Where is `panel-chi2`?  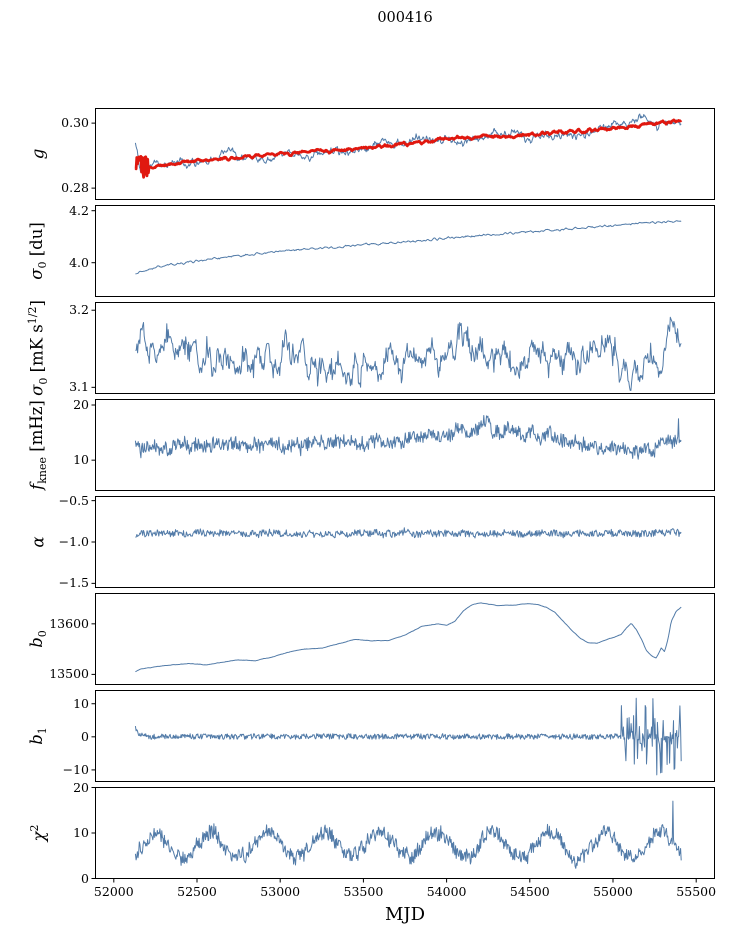 panel-chi2 is located at coordinates (403, 835).